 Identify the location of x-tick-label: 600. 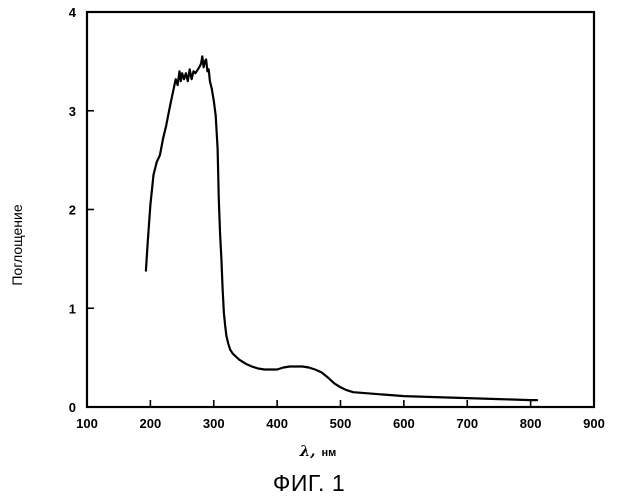
(404, 423).